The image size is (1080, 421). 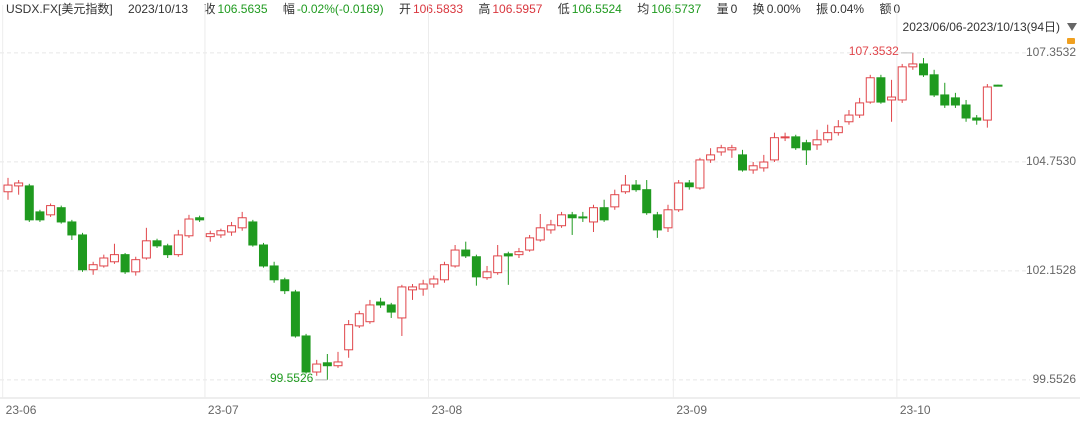 What do you see at coordinates (340, 9) in the screenshot?
I see `change-value: -0.02%(-0.0169)` at bounding box center [340, 9].